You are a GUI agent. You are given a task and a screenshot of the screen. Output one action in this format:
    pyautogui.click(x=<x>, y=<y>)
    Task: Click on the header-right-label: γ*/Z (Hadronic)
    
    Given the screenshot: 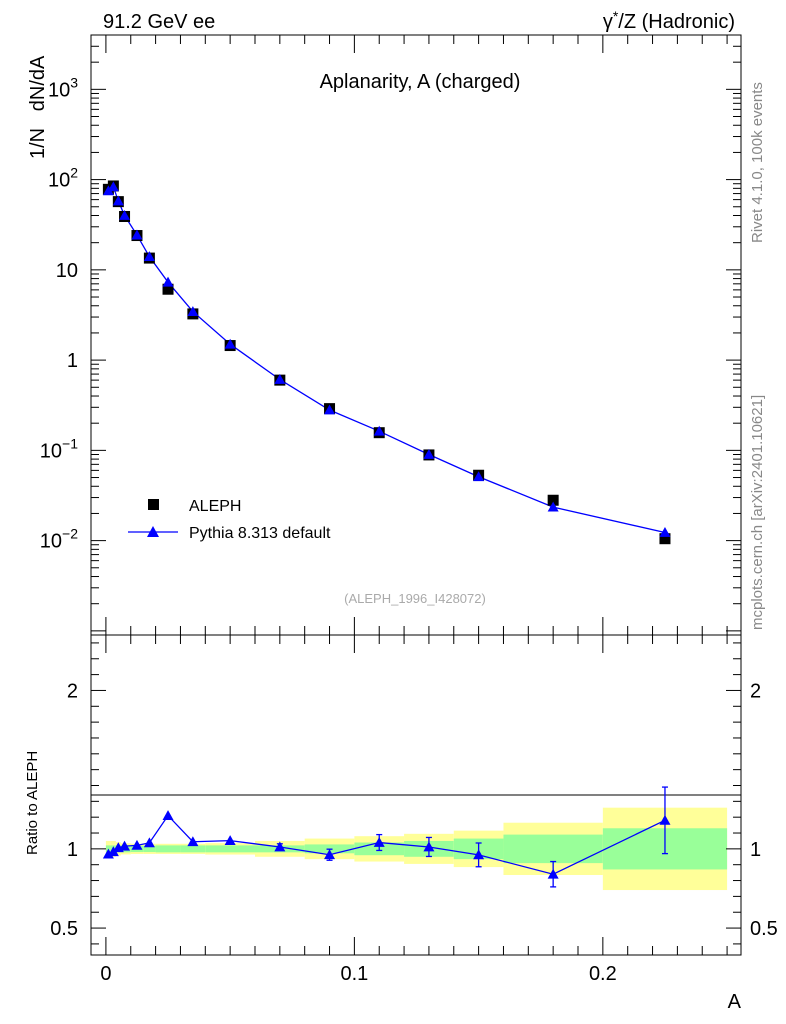 What is the action you would take?
    pyautogui.click(x=669, y=20)
    